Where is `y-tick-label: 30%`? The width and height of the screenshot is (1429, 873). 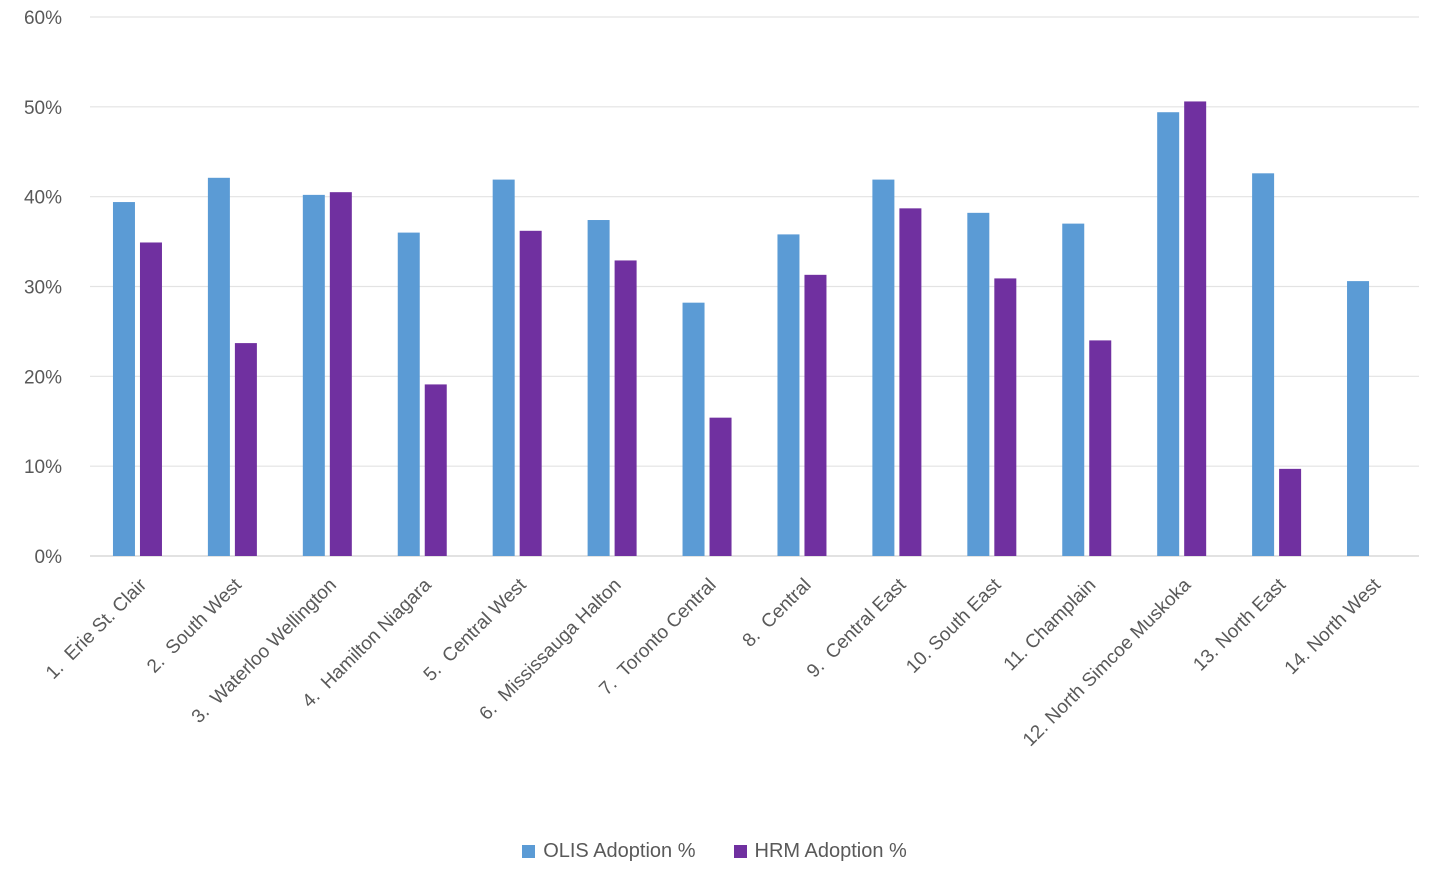 y-tick-label: 30% is located at coordinates (43, 288).